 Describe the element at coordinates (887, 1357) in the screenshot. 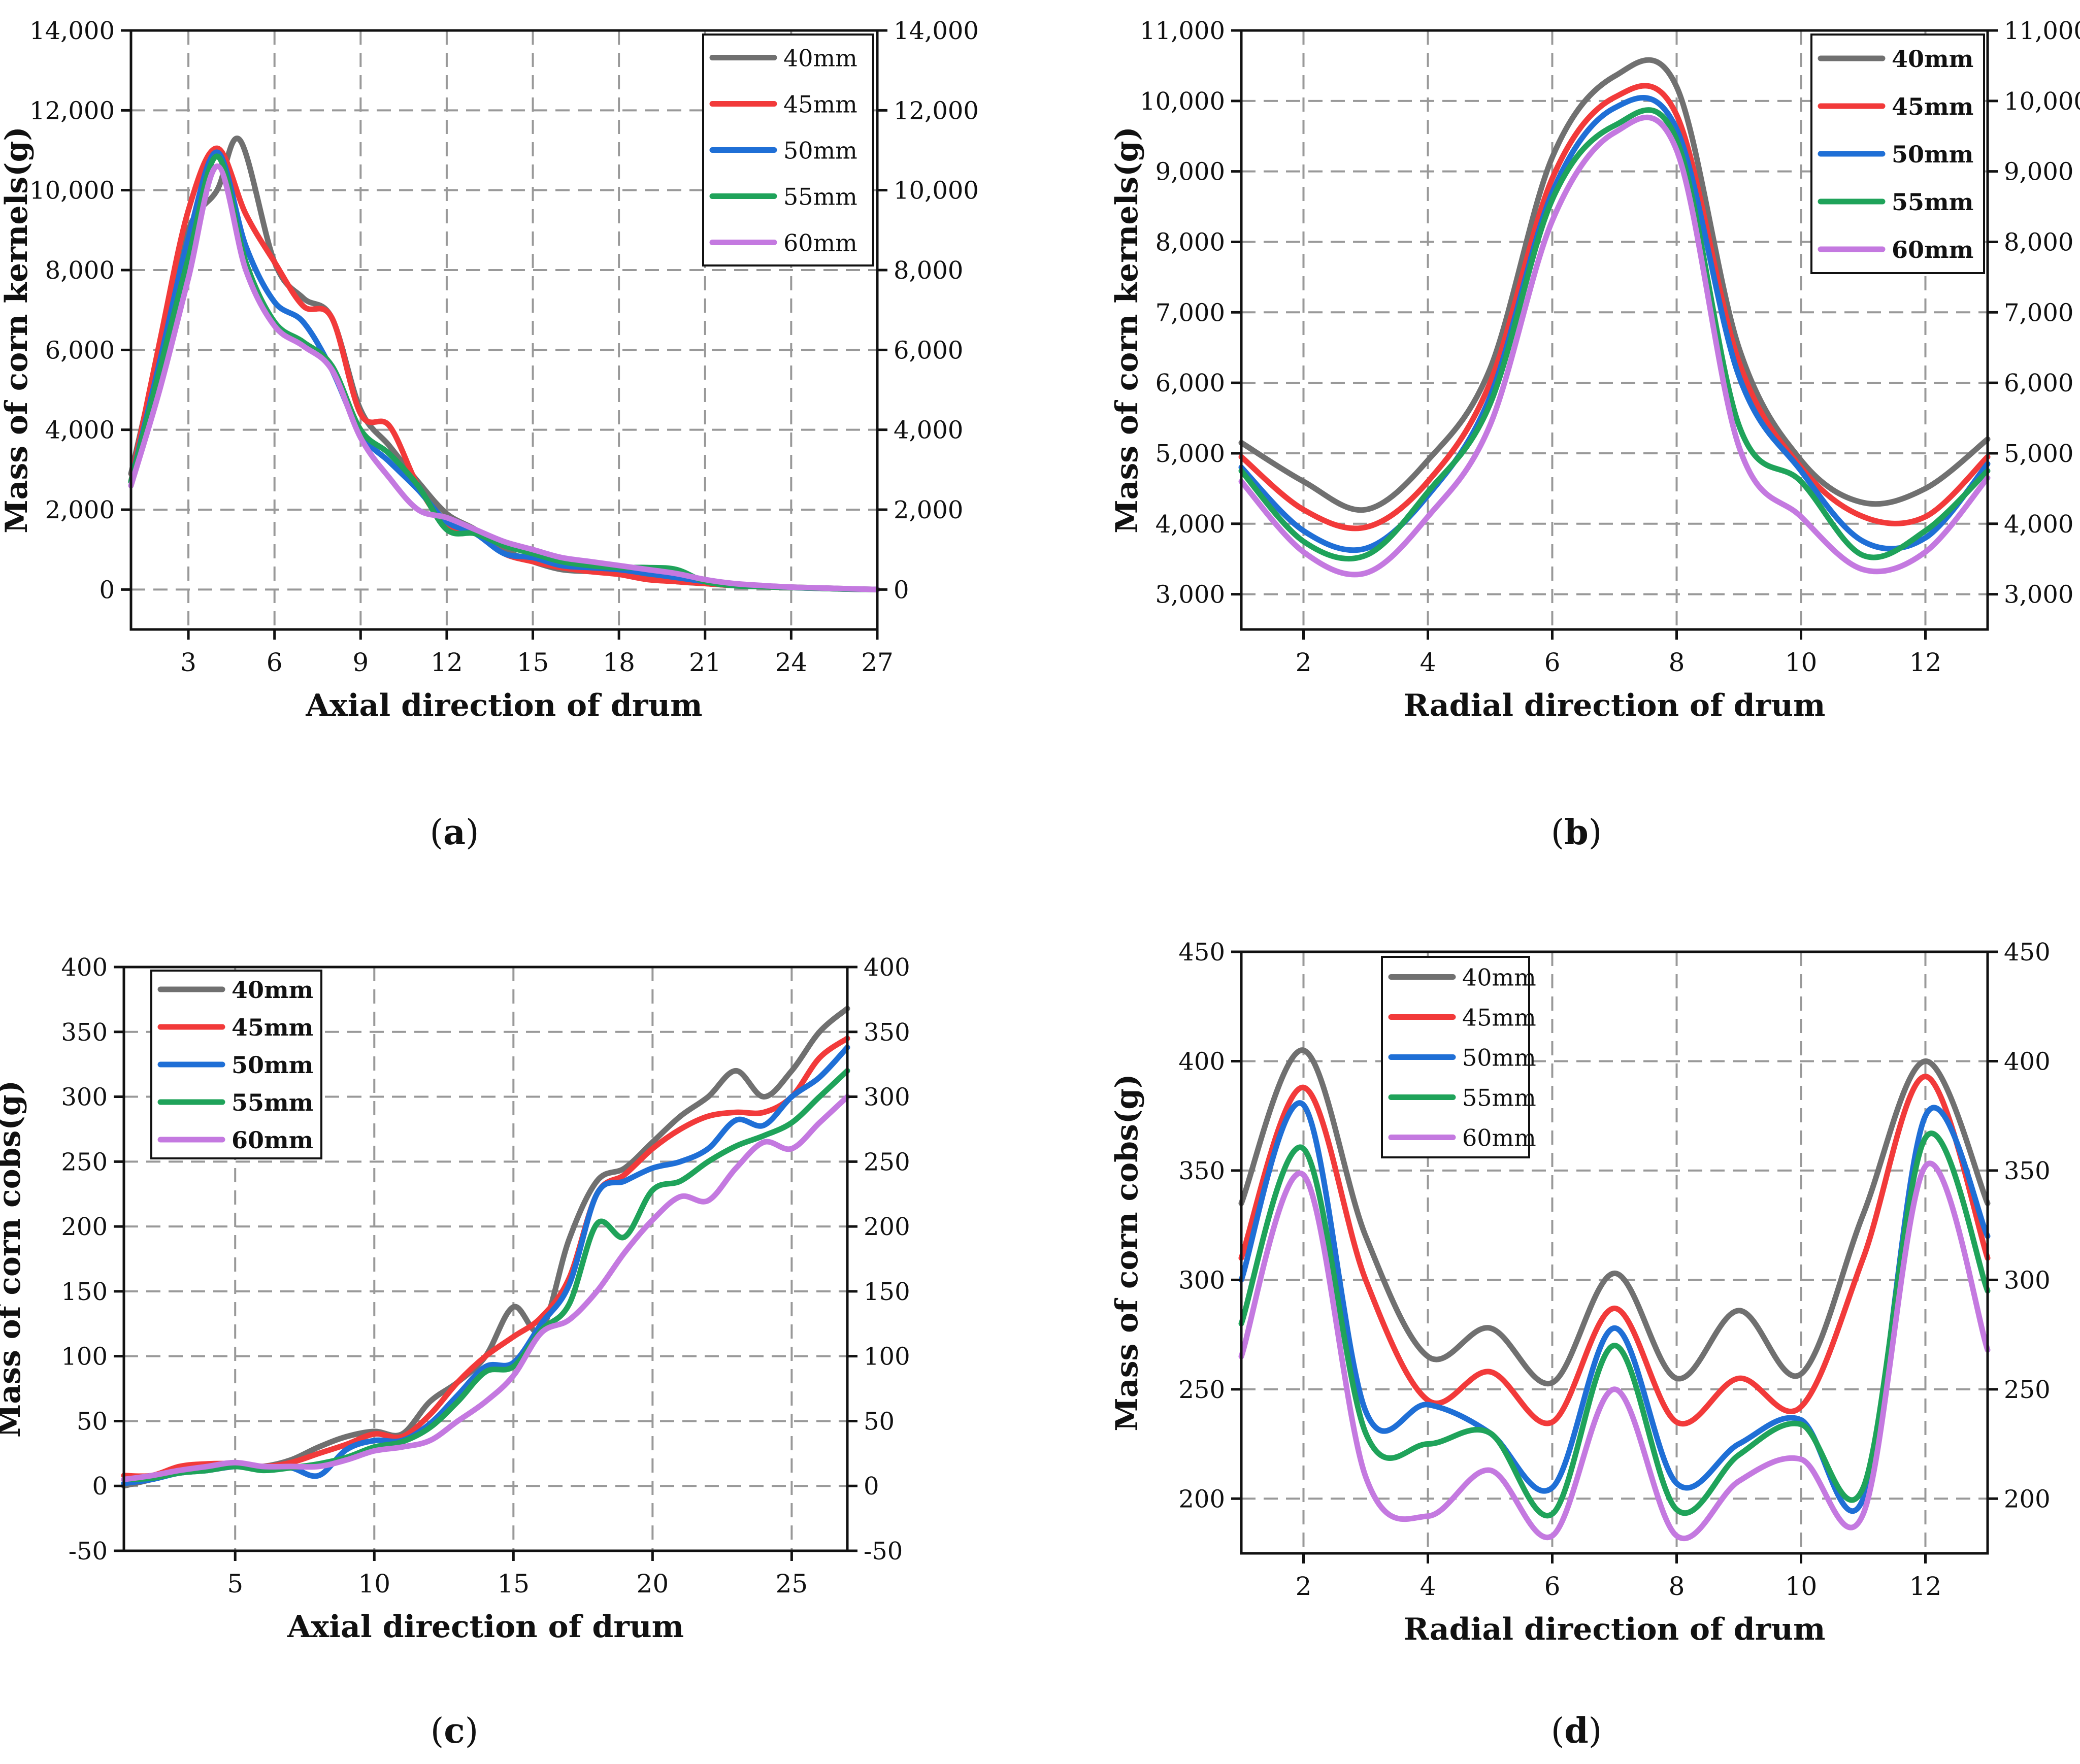

I see `y-tick-label-right: 100` at that location.